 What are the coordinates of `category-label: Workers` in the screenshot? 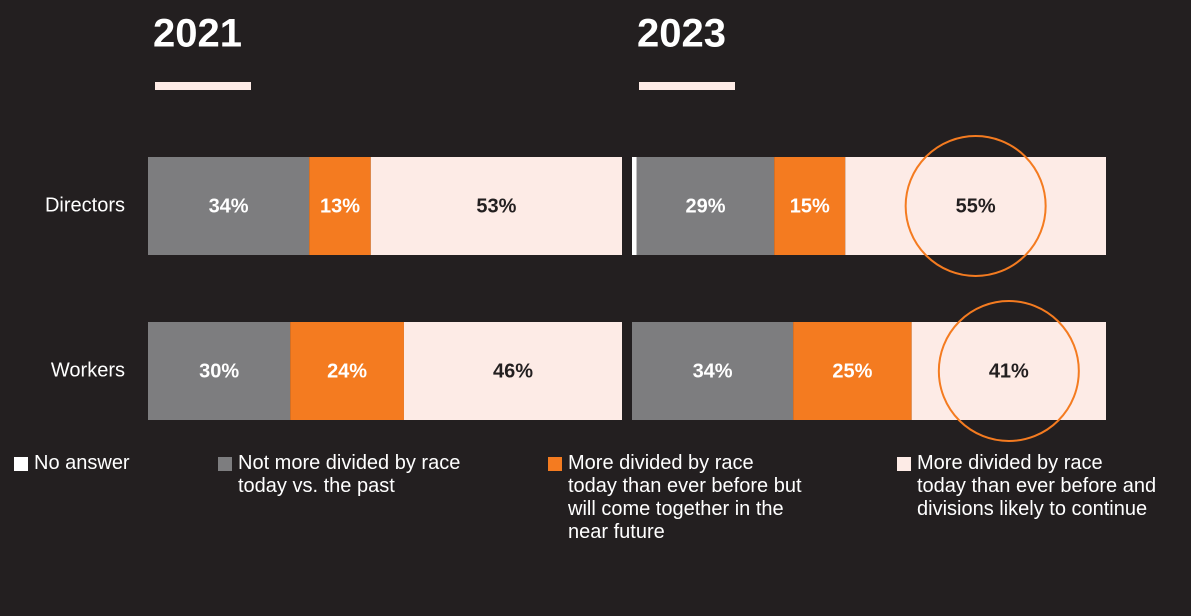 It's located at (88, 370).